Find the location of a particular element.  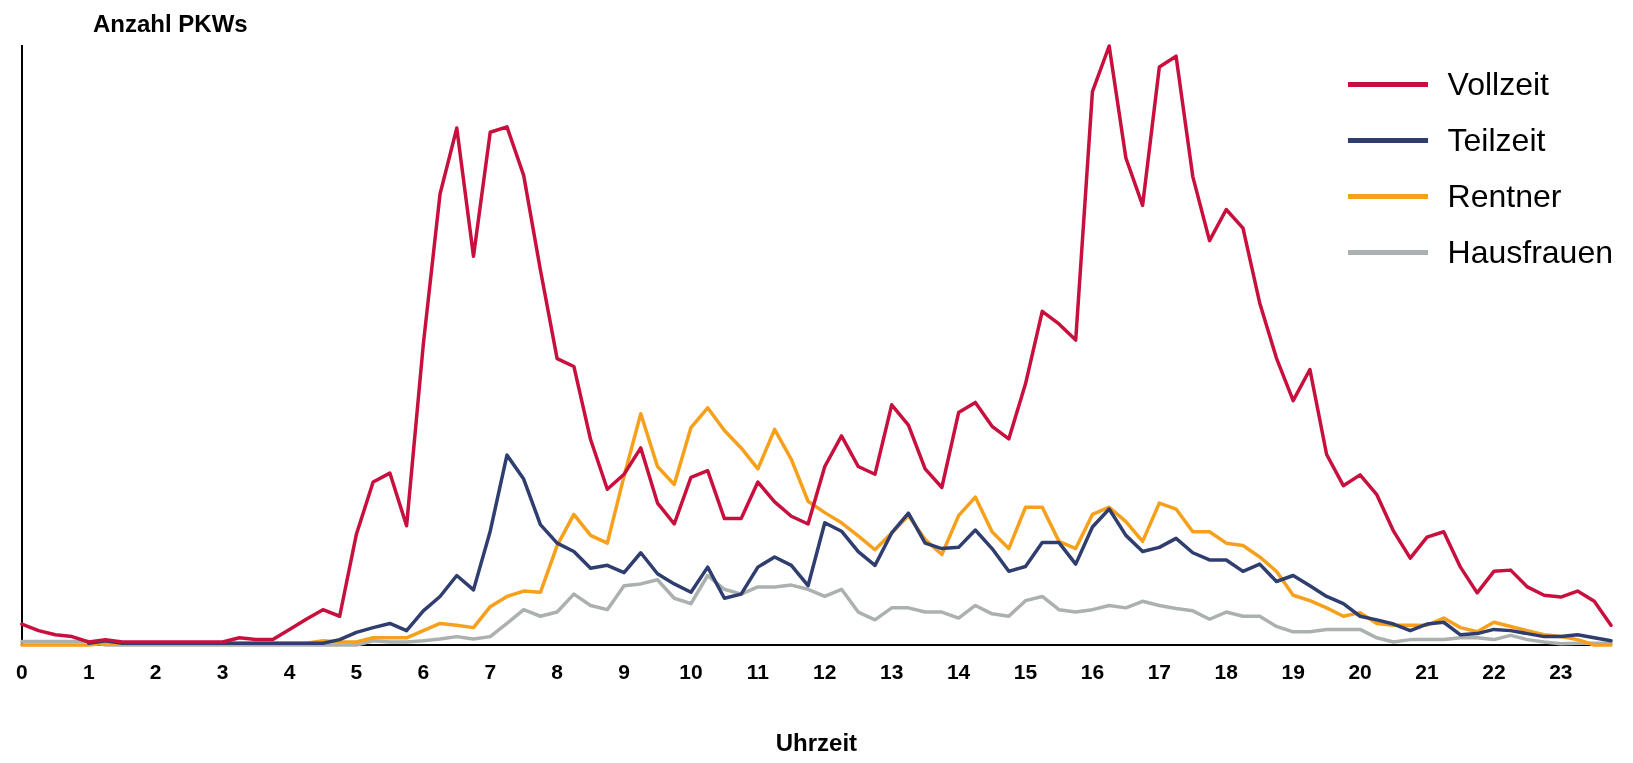

x-tick-label: 22 is located at coordinates (1494, 672).